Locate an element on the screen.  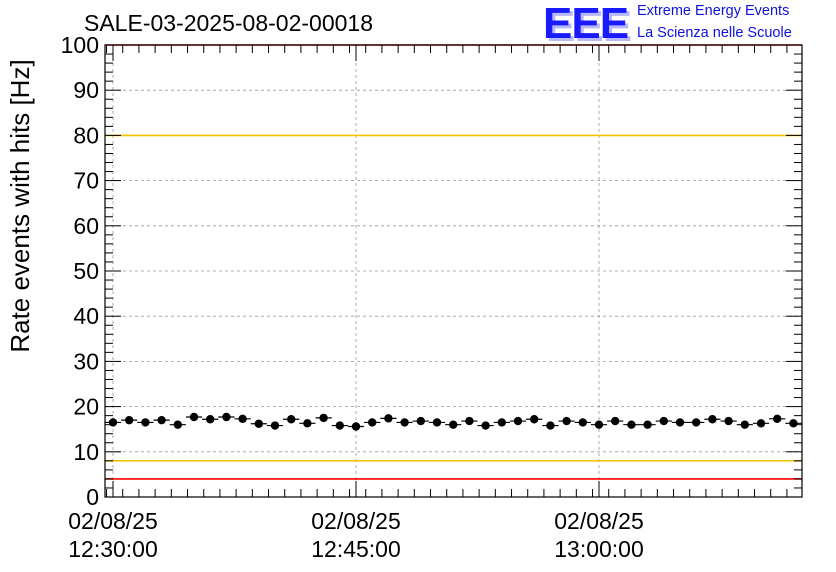
y-tick-label: 30 is located at coordinates (86, 361).